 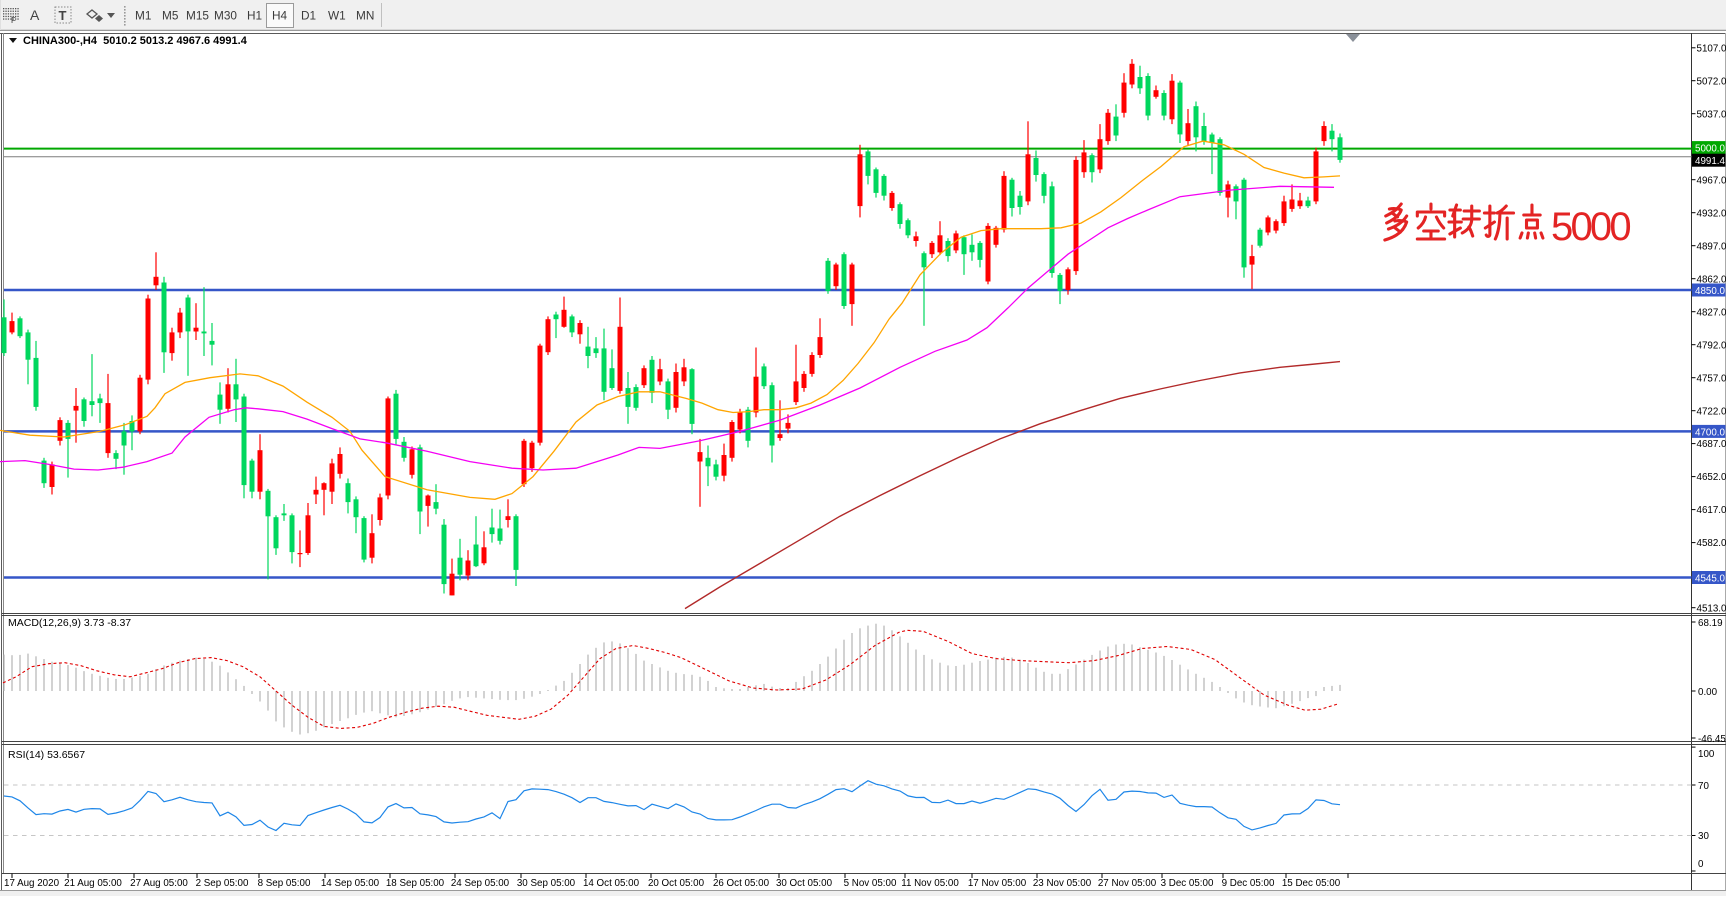 I want to click on svg-text: 18 Sep 05:00, so click(x=415, y=883).